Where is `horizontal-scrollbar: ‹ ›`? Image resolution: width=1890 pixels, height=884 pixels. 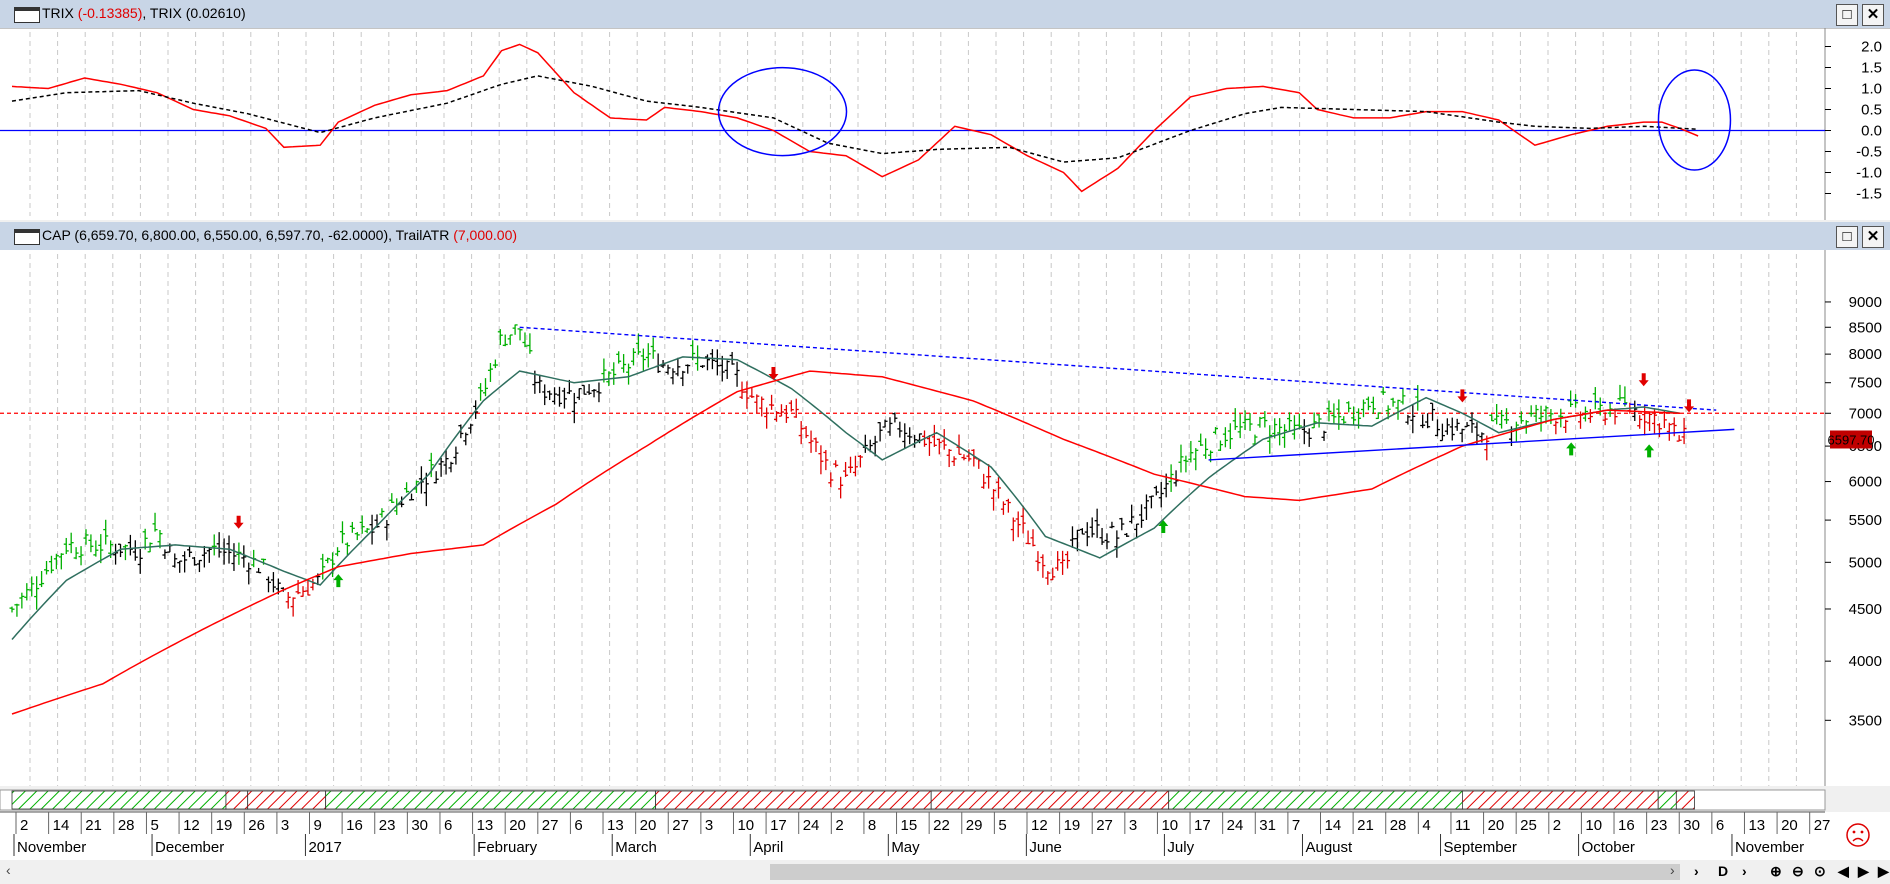 horizontal-scrollbar: ‹ › is located at coordinates (945, 872).